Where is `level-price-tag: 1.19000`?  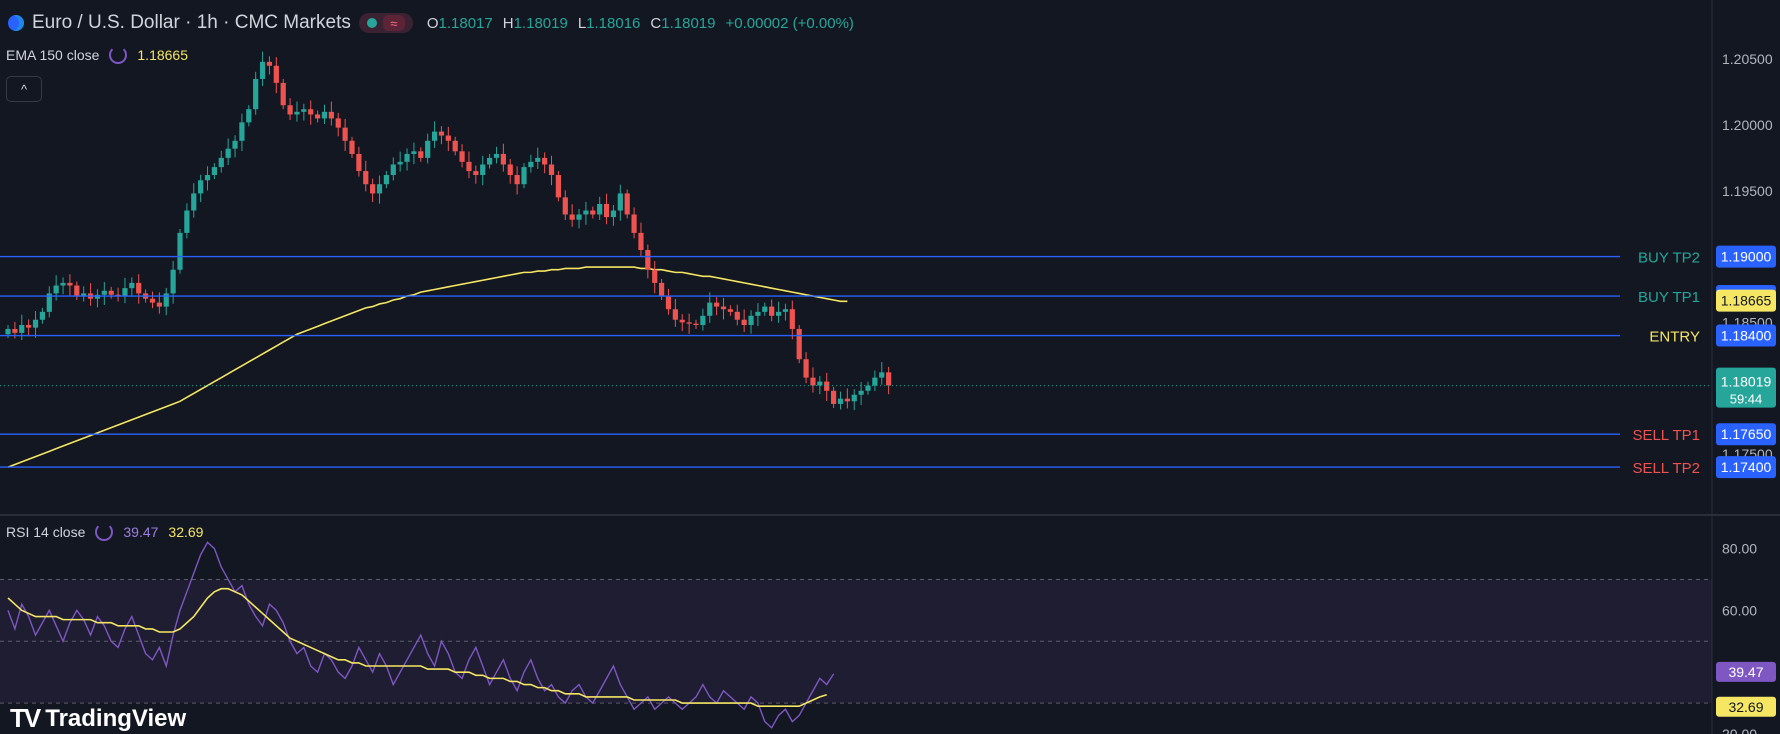 level-price-tag: 1.19000 is located at coordinates (1746, 257).